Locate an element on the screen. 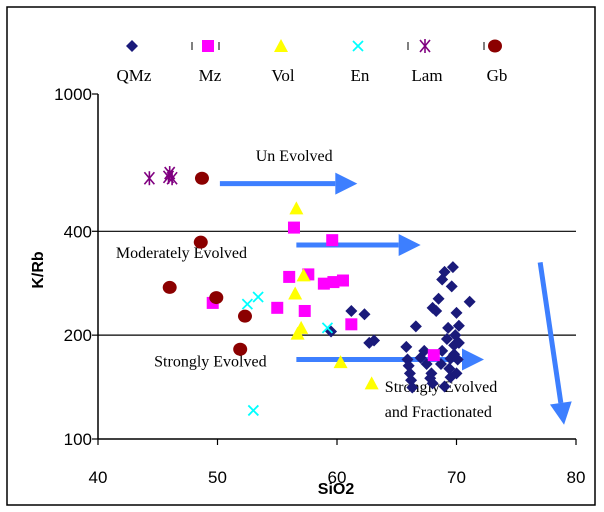 This screenshot has width=604, height=512. legend-label: Gb is located at coordinates (497, 75).